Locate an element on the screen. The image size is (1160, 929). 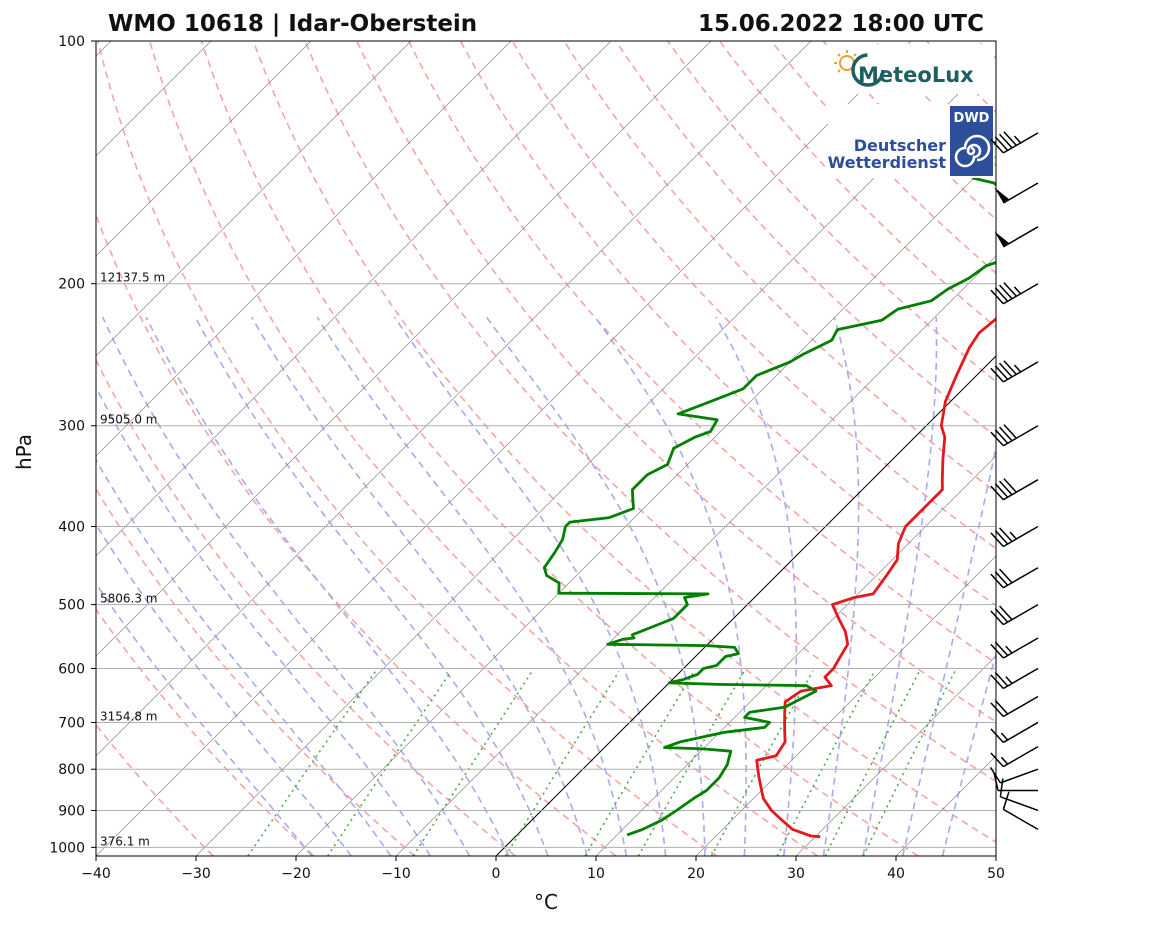
y-tick-label: 800 is located at coordinates (71, 770).